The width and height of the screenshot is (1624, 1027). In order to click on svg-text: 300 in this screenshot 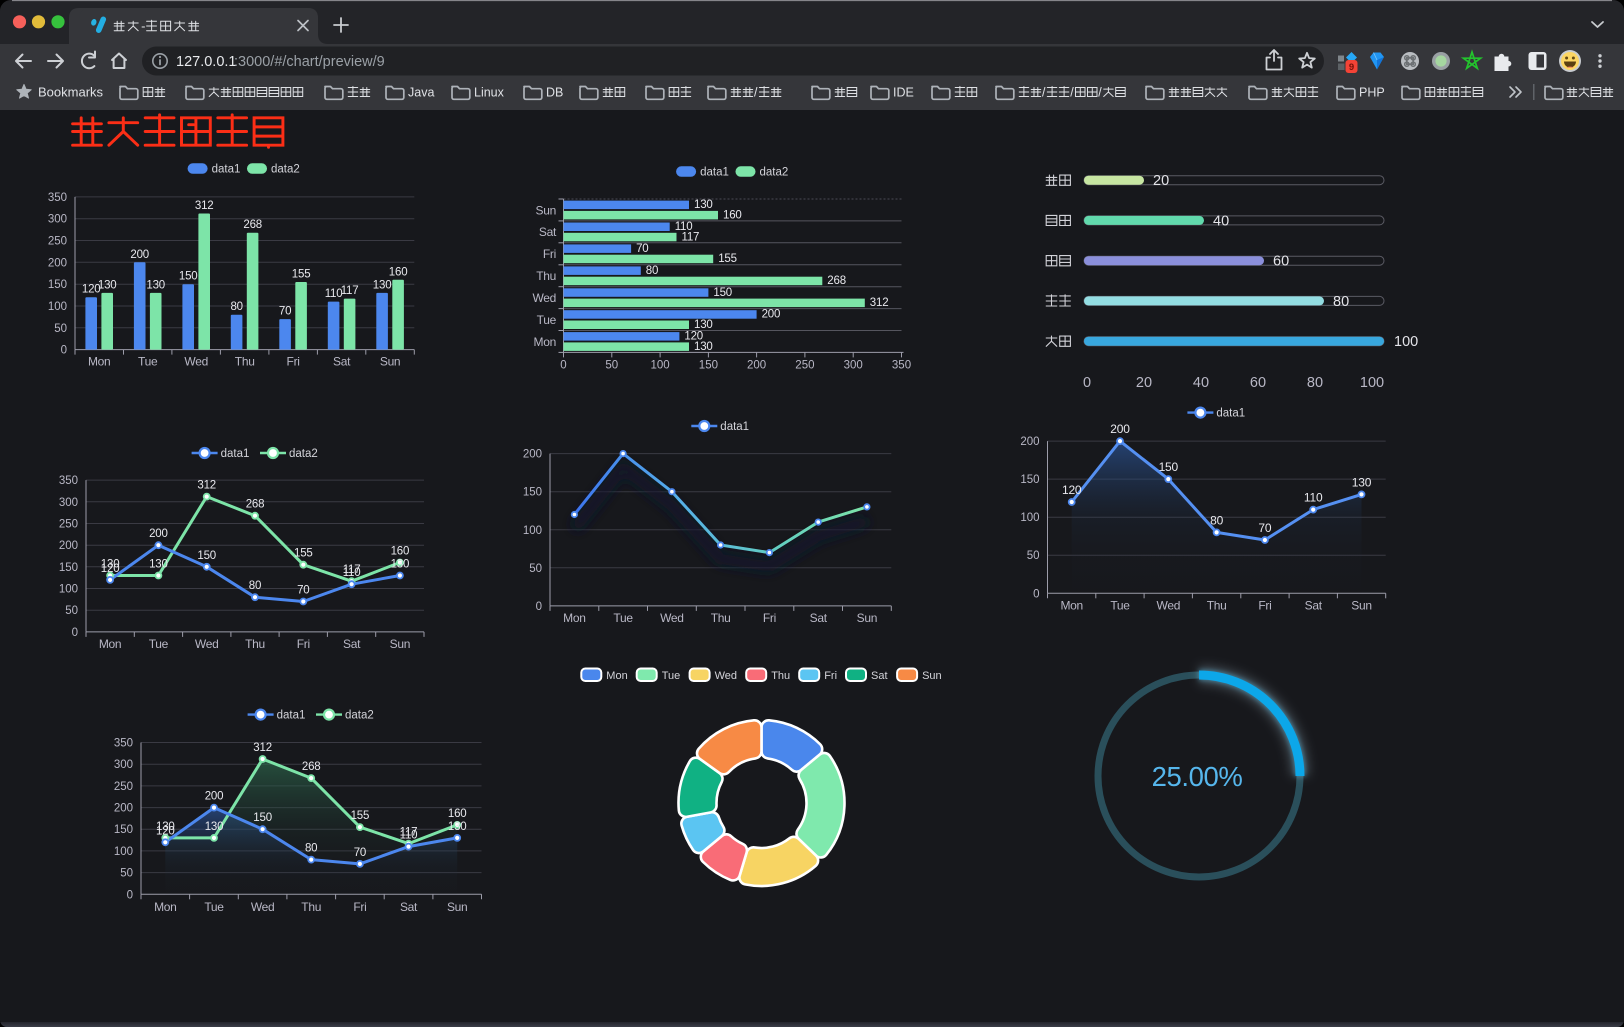, I will do `click(123, 765)`.